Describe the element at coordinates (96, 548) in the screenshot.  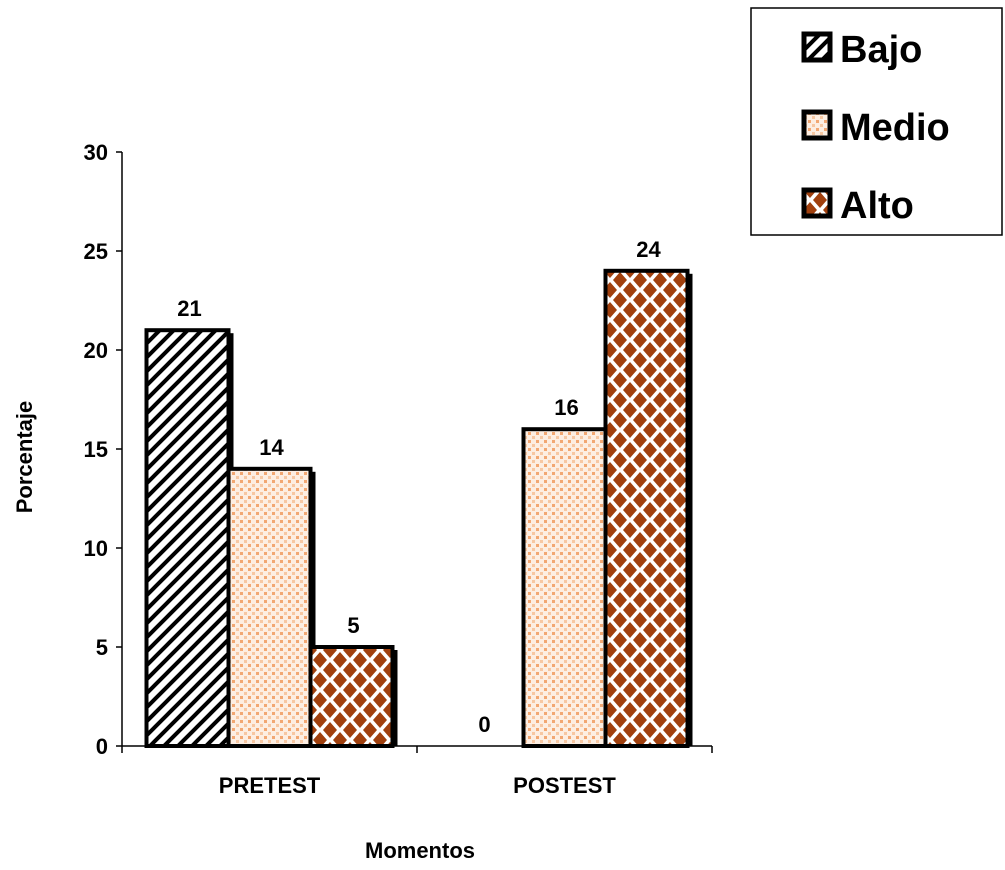
I see `y-tick-label: 10` at that location.